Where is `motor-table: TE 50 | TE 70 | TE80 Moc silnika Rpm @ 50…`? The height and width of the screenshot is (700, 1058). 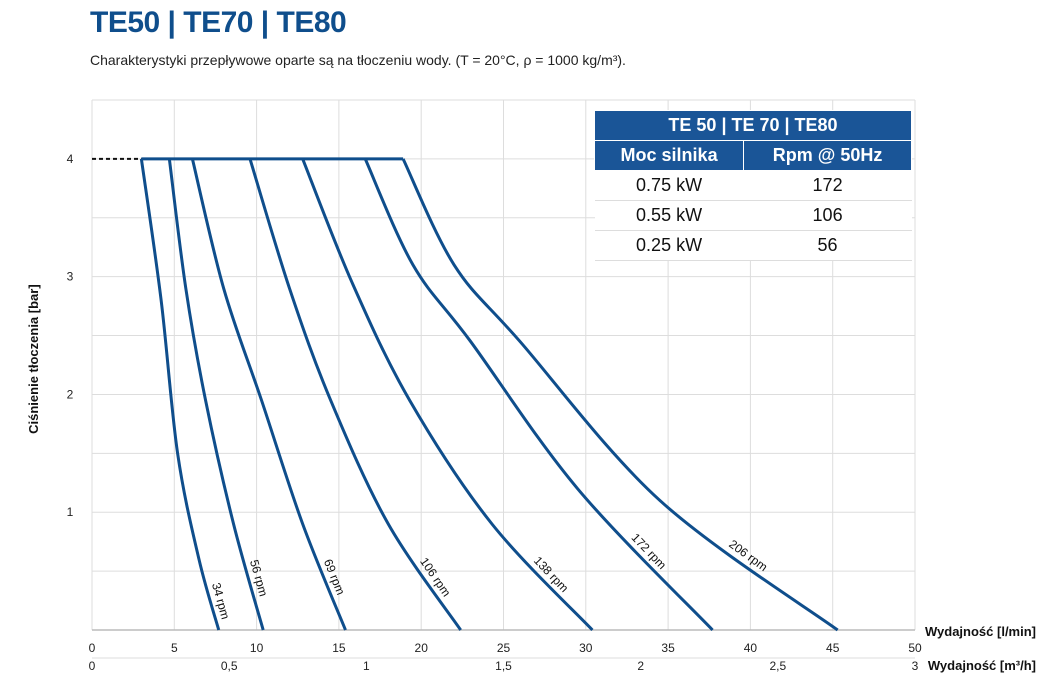
motor-table: TE 50 | TE 70 | TE80 Moc silnika Rpm @ 50… is located at coordinates (752, 185).